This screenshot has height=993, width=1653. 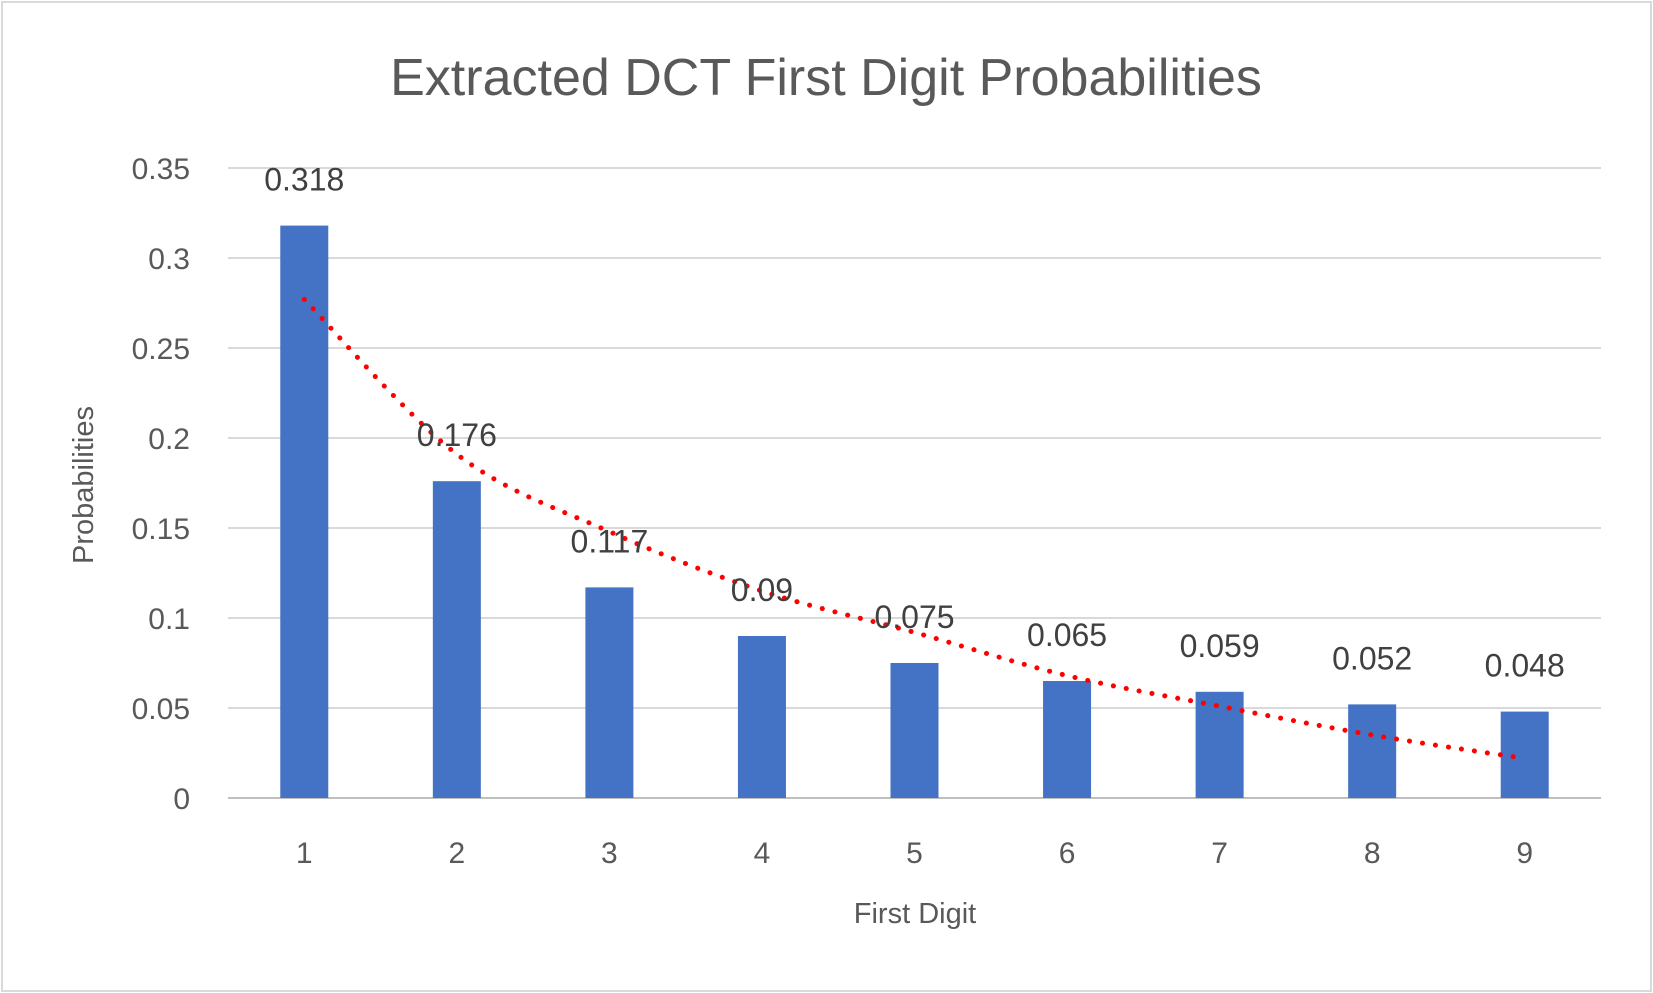 What do you see at coordinates (1219, 853) in the screenshot?
I see `x-tick-label: 7` at bounding box center [1219, 853].